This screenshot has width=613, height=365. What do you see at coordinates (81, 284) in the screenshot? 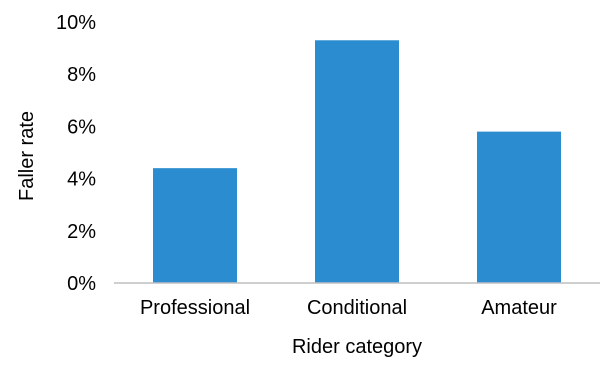
I see `y-tick-label: 0%` at bounding box center [81, 284].